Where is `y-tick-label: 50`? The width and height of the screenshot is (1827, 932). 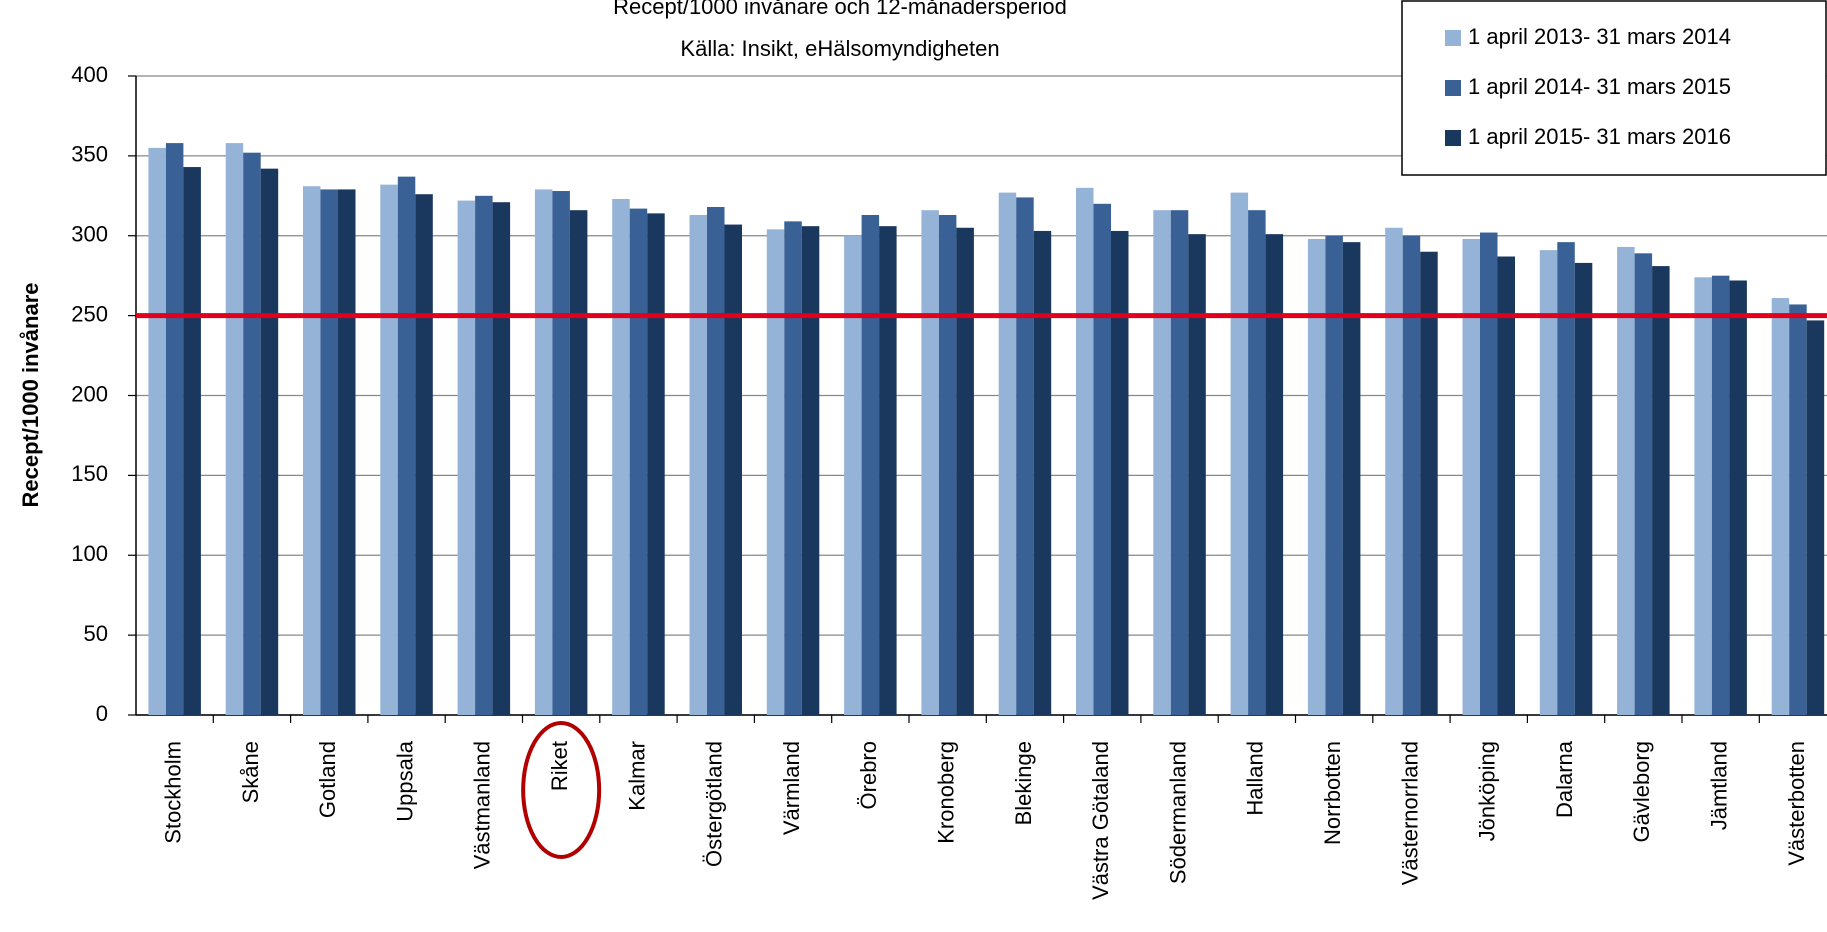 y-tick-label: 50 is located at coordinates (96, 633).